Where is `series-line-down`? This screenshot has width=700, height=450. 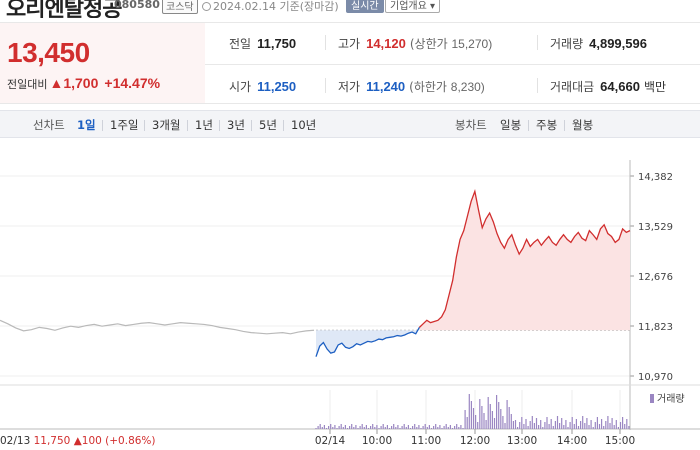
series-line-down is located at coordinates (367, 342).